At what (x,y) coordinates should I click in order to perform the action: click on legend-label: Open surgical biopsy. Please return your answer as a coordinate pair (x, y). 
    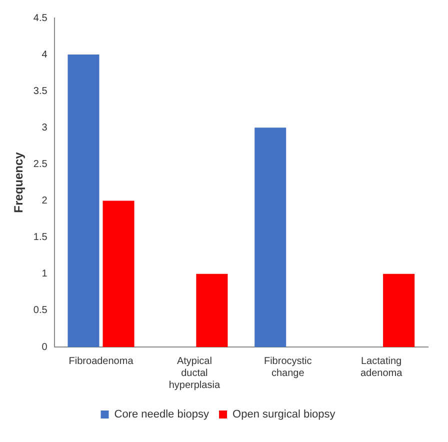
    Looking at the image, I should click on (284, 414).